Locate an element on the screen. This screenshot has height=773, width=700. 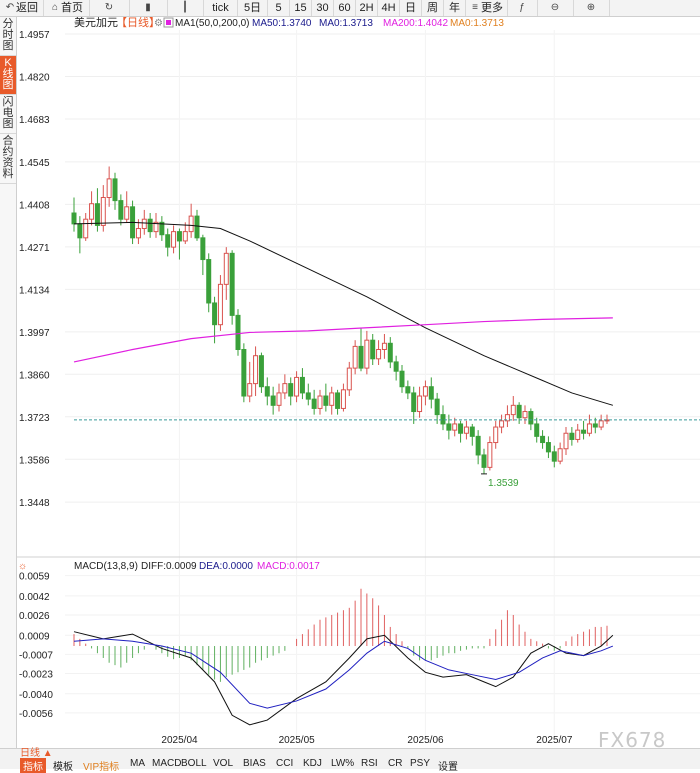
toolbar-kline-button: ┃ is located at coordinates (186, 8).